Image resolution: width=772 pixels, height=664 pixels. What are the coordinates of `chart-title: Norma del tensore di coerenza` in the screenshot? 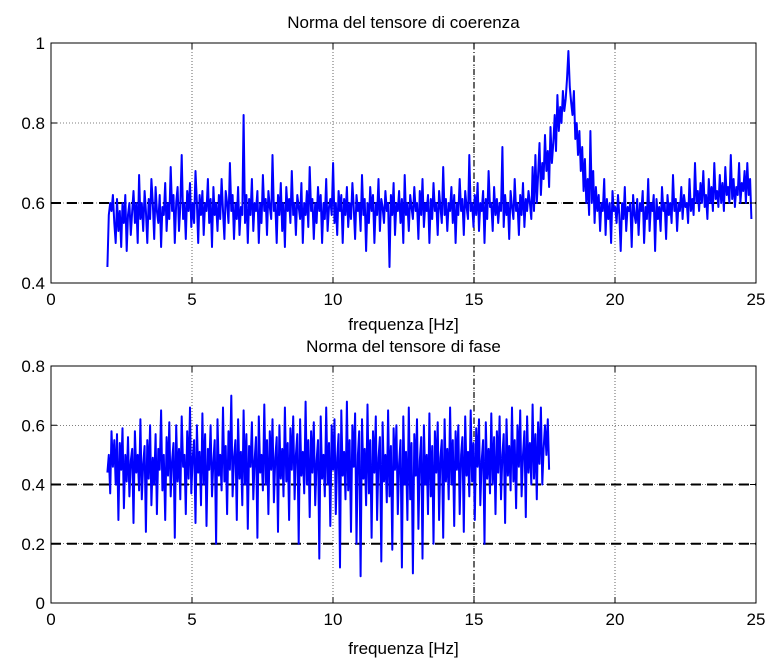 It's located at (403, 22).